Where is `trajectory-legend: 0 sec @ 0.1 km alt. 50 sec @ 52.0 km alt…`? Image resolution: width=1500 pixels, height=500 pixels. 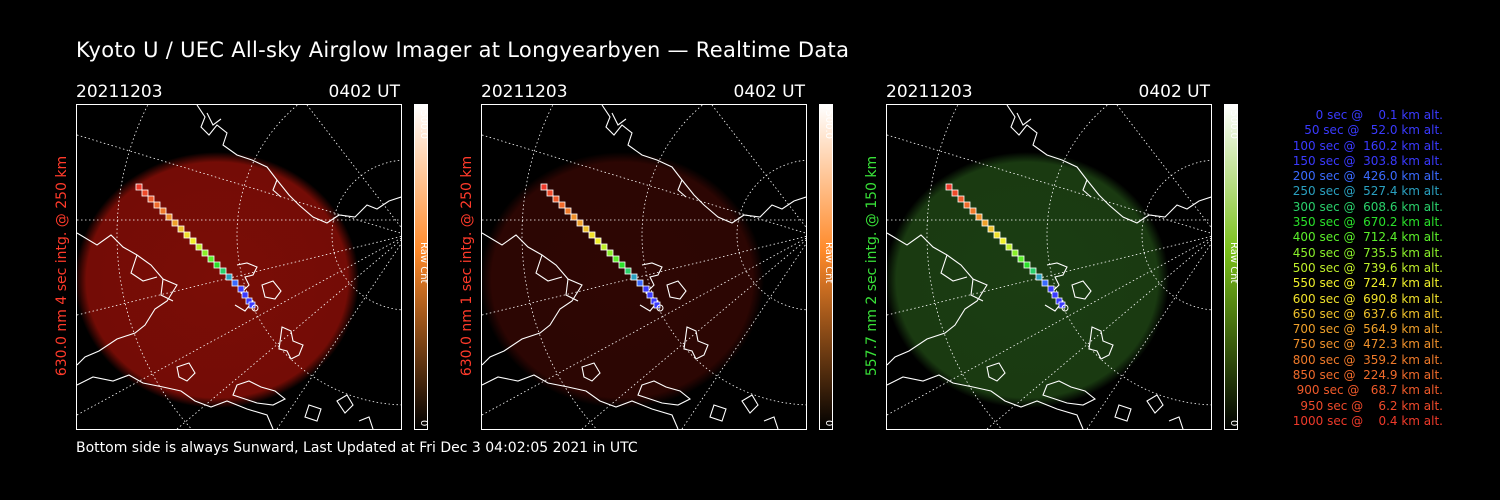 trajectory-legend: 0 sec @ 0.1 km alt. 50 sec @ 52.0 km alt… is located at coordinates (1350, 268).